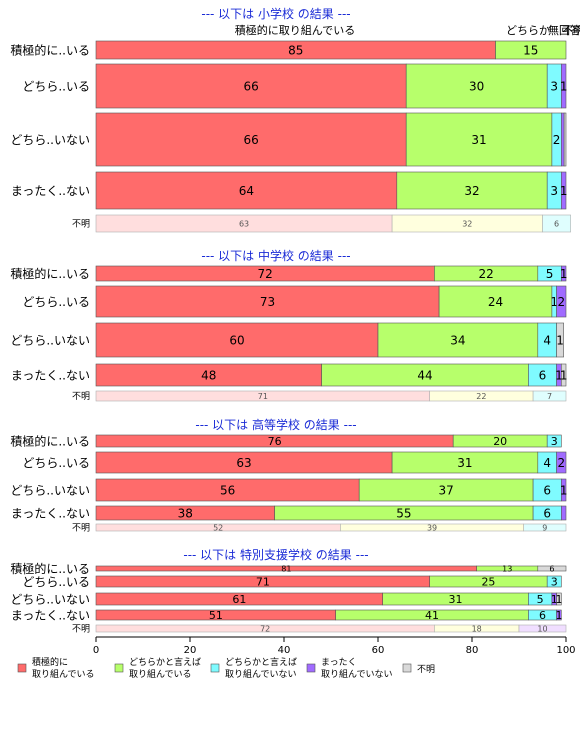  Describe the element at coordinates (547, 463) in the screenshot. I see `data-label: 4` at that location.